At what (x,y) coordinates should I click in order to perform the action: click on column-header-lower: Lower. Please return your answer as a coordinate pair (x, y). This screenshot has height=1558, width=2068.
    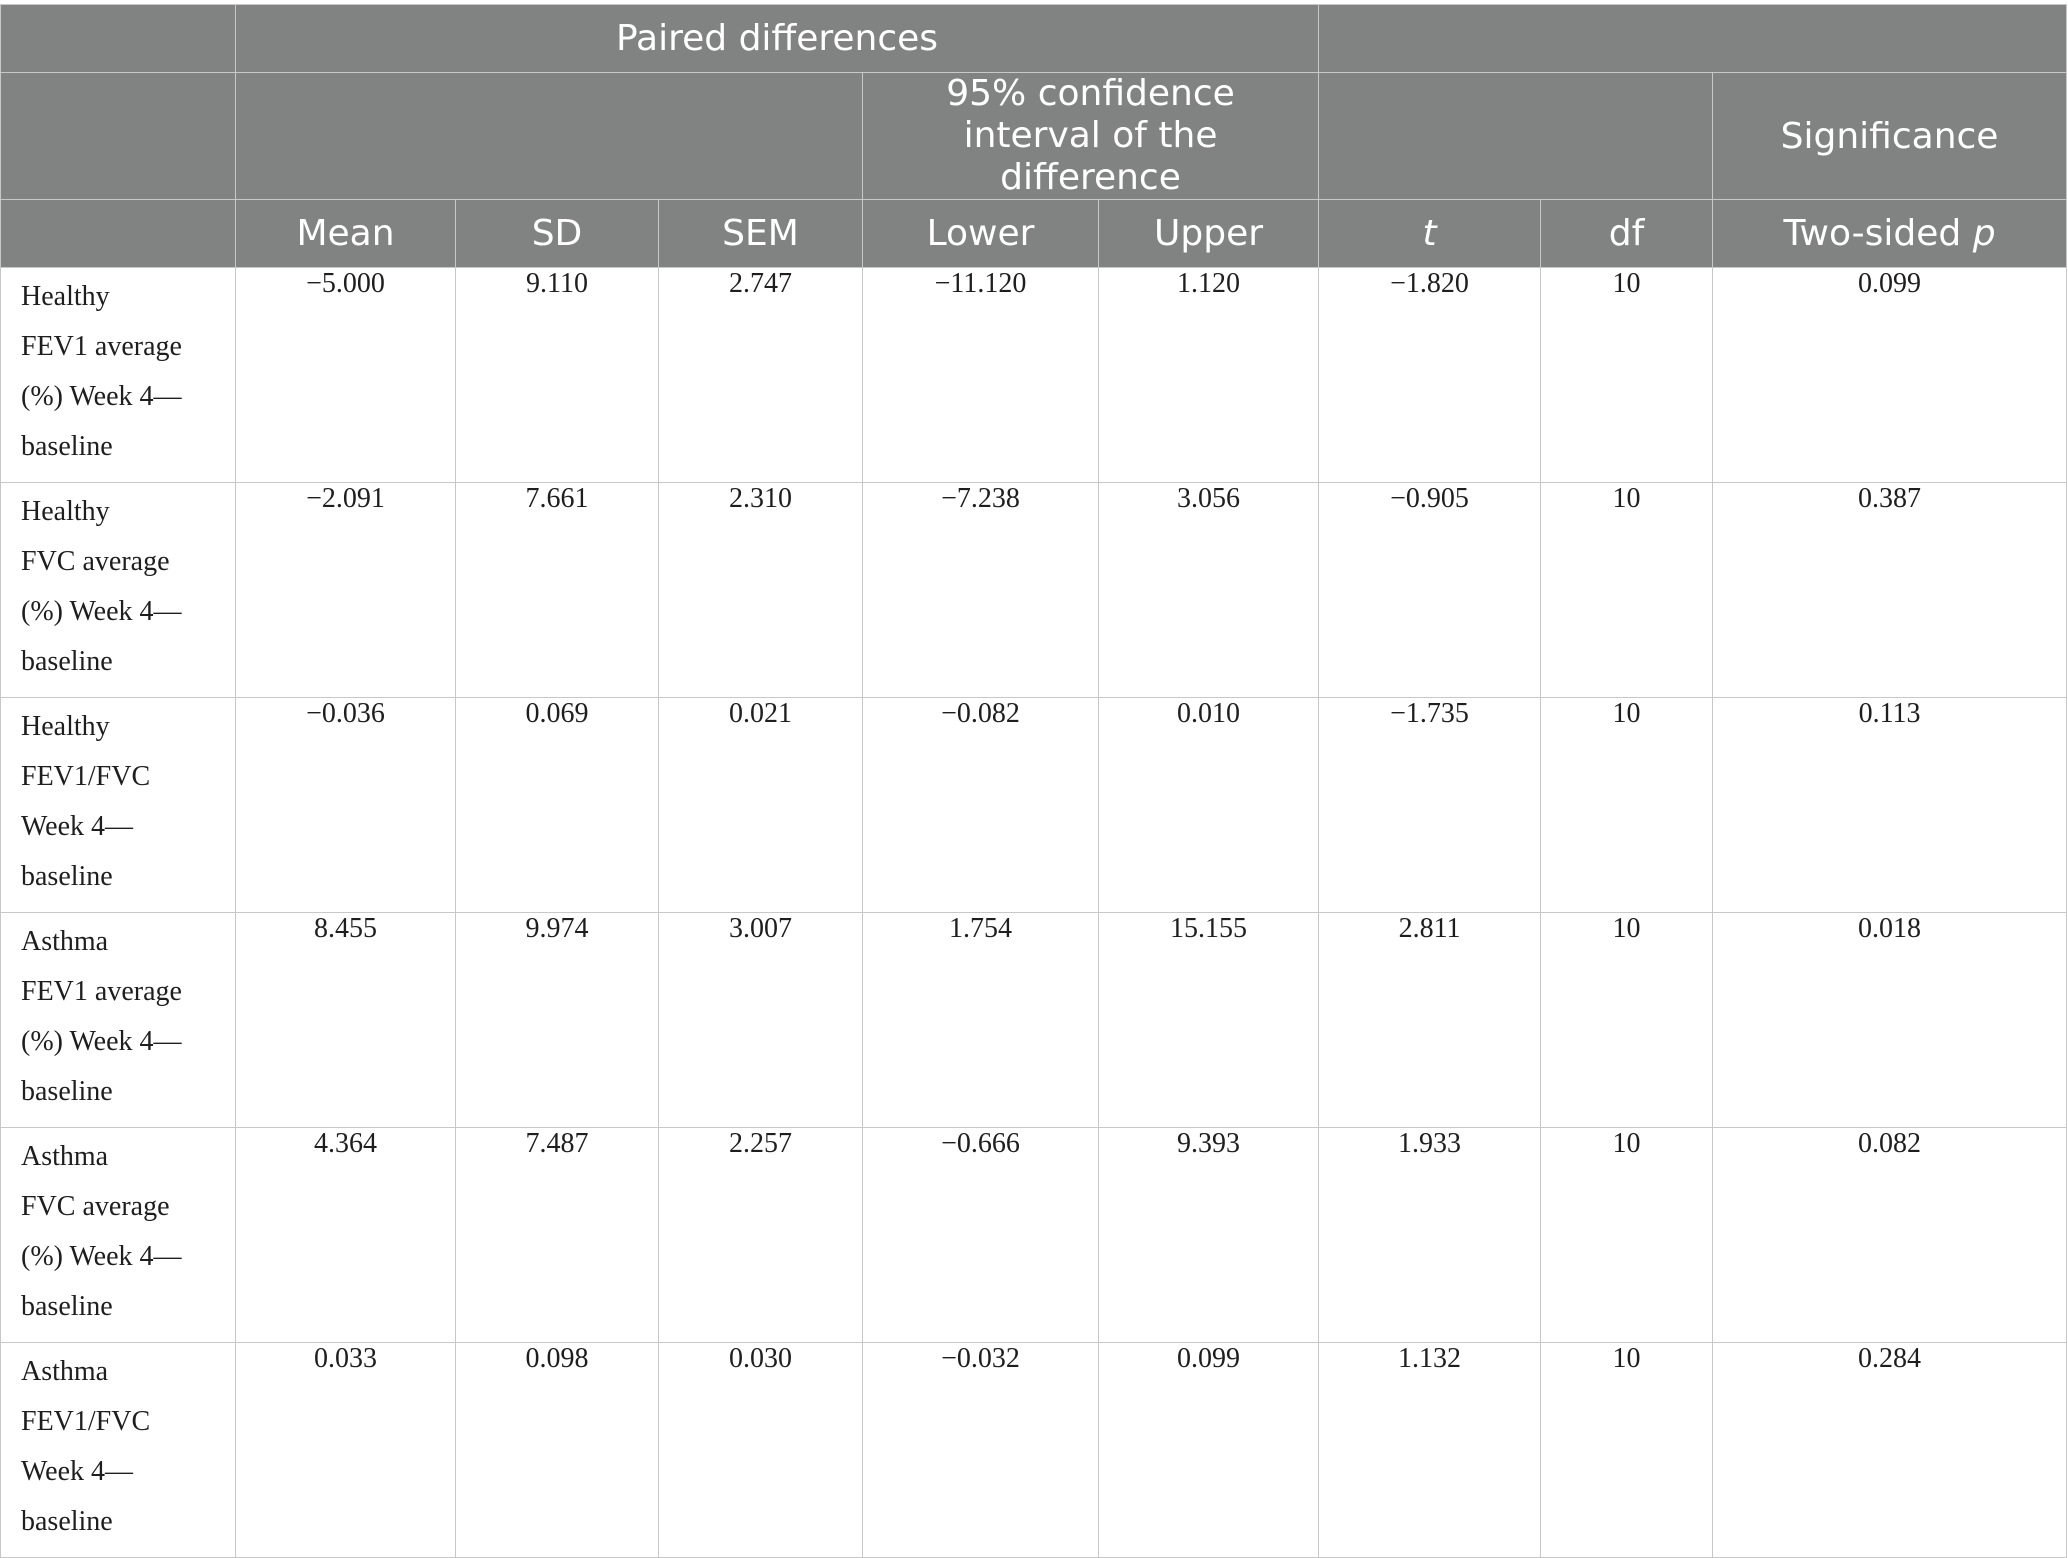
    Looking at the image, I should click on (980, 233).